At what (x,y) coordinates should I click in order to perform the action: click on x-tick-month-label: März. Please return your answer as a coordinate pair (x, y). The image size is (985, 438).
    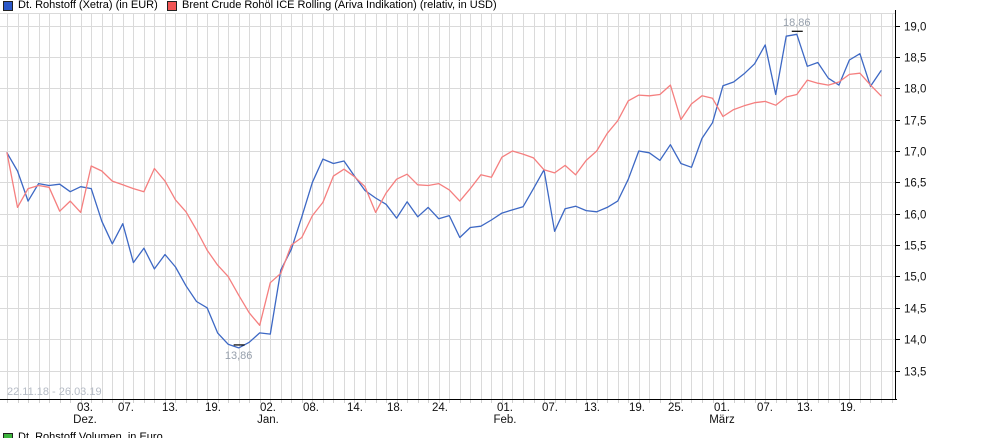
    Looking at the image, I should click on (722, 420).